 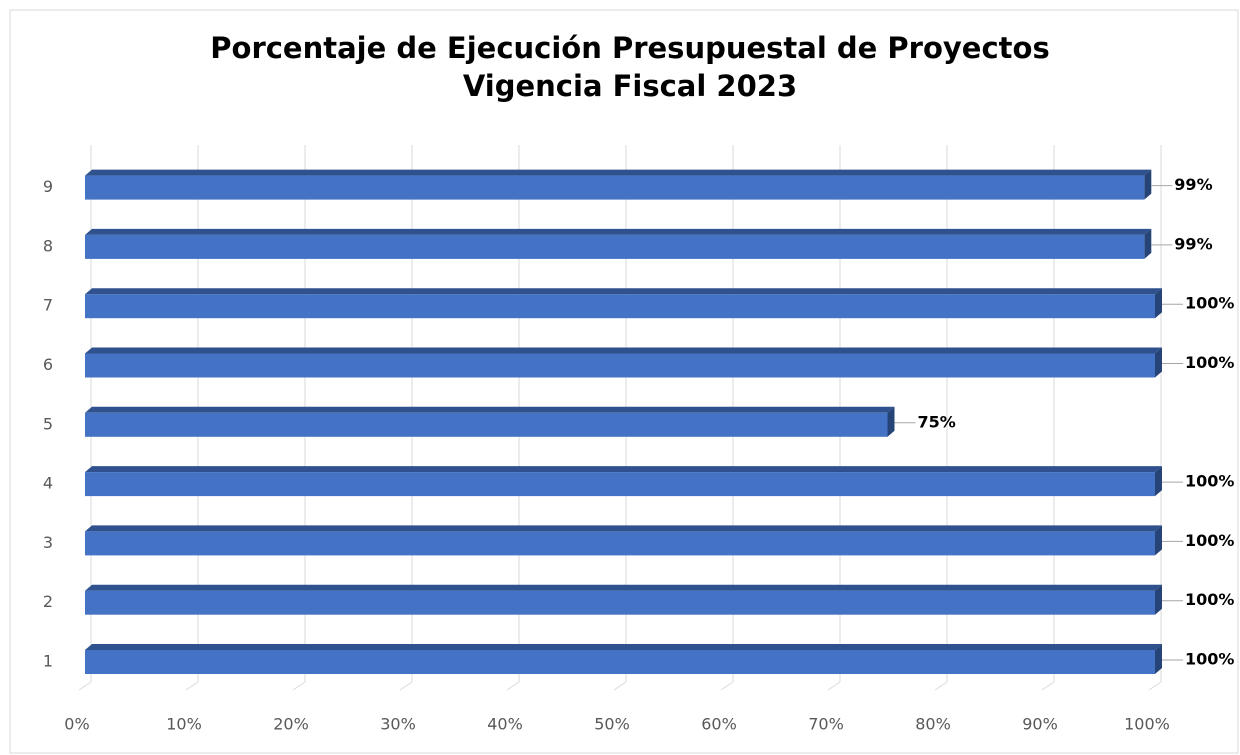 I want to click on chart-subtitle: Vigencia Fiscal 2023, so click(x=630, y=86).